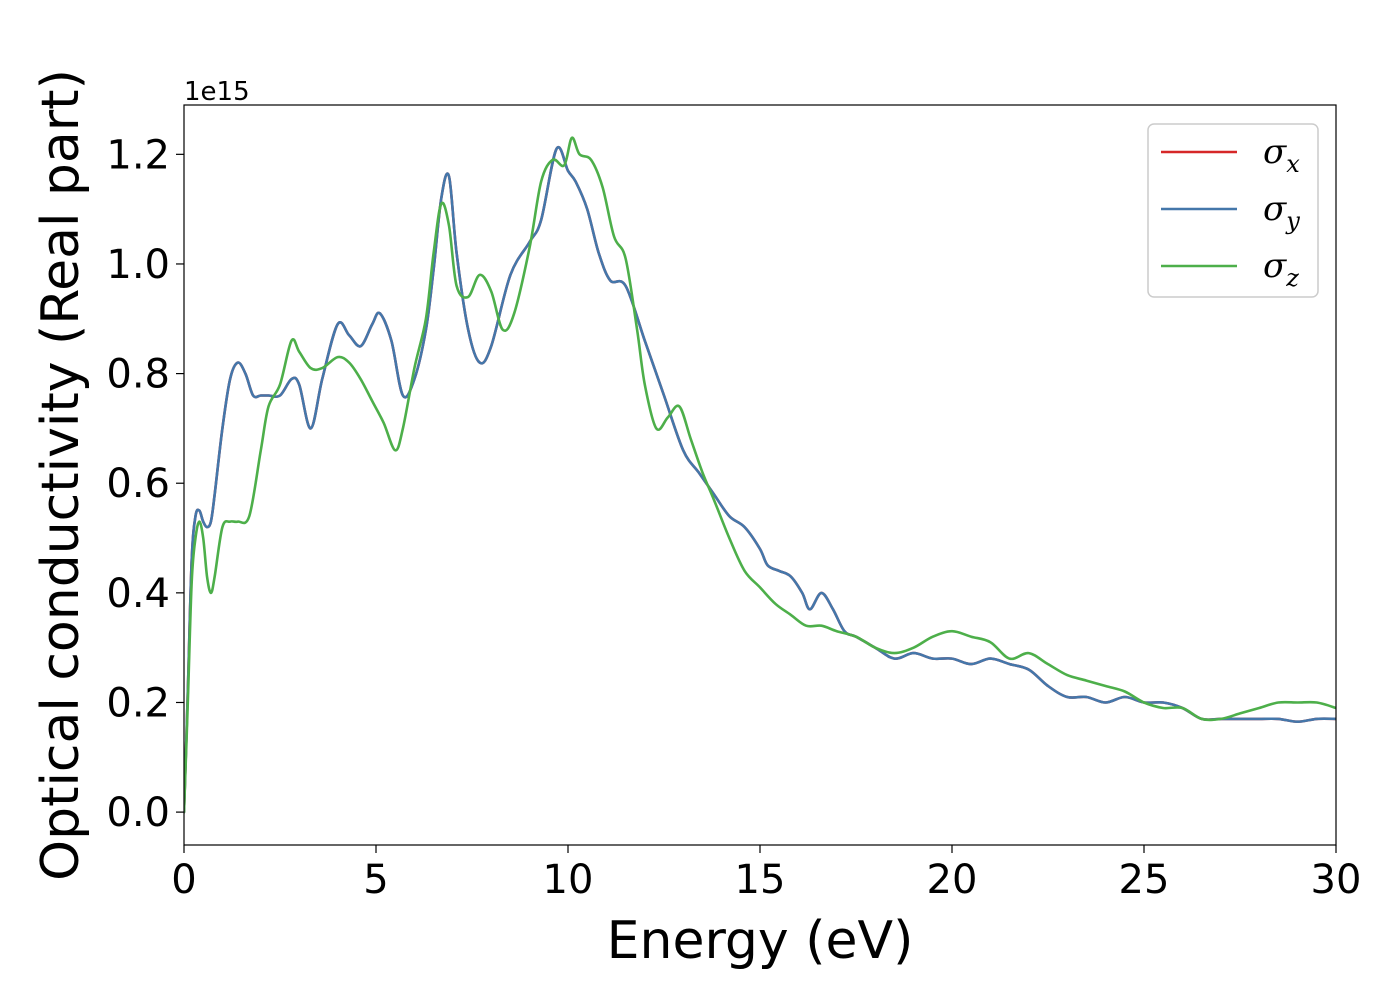 Image resolution: width=1400 pixels, height=1000 pixels. Describe the element at coordinates (1336, 880) in the screenshot. I see `x-tick-label: 30` at that location.